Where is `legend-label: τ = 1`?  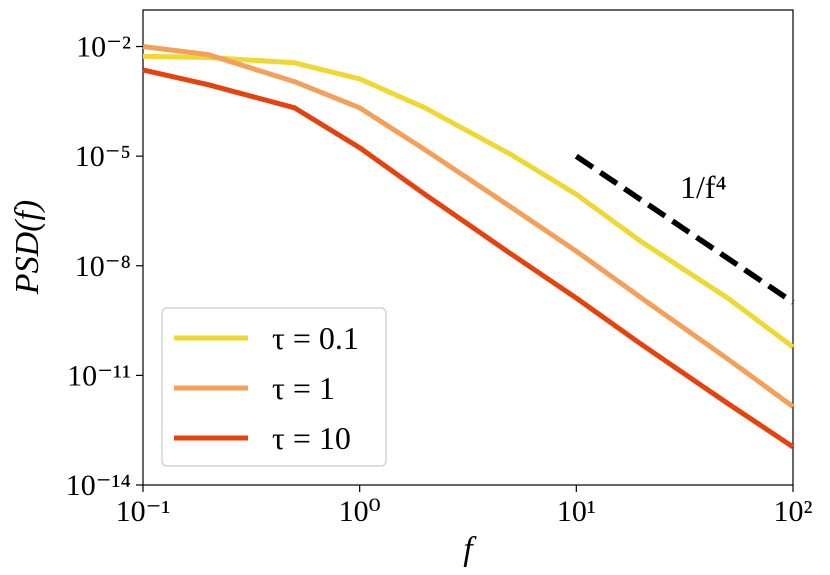
legend-label: τ = 1 is located at coordinates (303, 388).